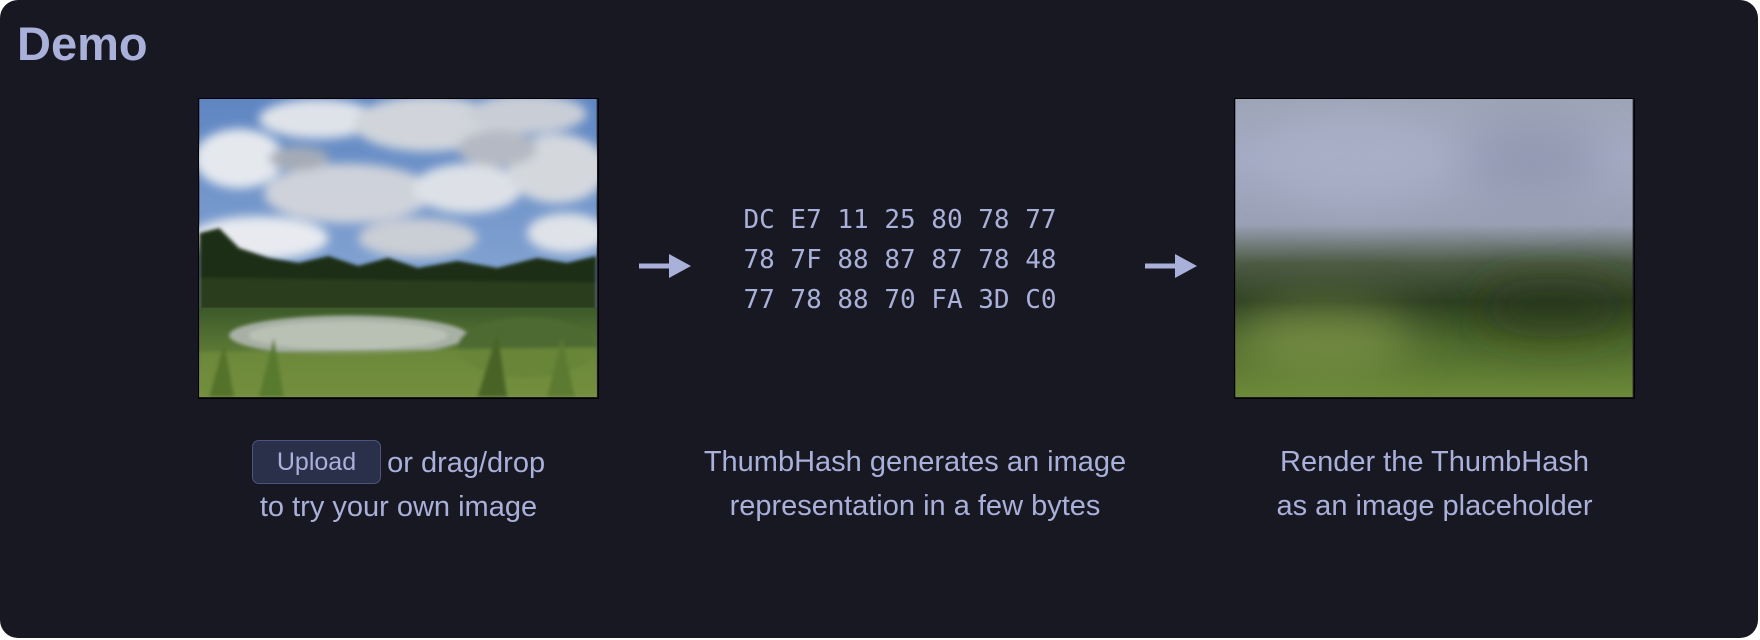 The width and height of the screenshot is (1760, 640). I want to click on hash-row: 77 78 88 70 FA 3D C0, so click(900, 300).